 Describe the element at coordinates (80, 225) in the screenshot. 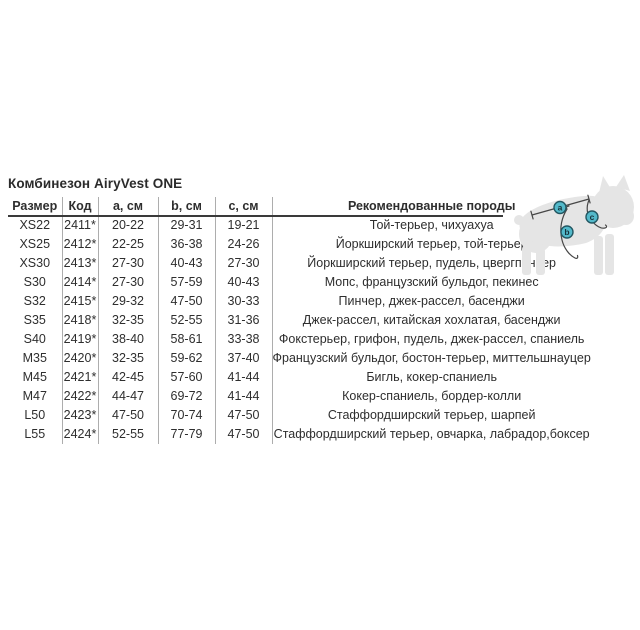

I see `cell-code: 2411*` at that location.